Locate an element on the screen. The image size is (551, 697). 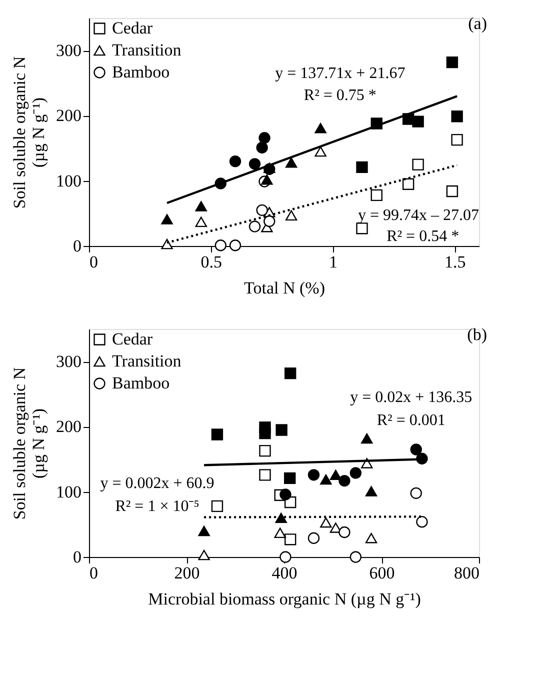
annotation: y = 0.02x + 136.35 is located at coordinates (411, 397).